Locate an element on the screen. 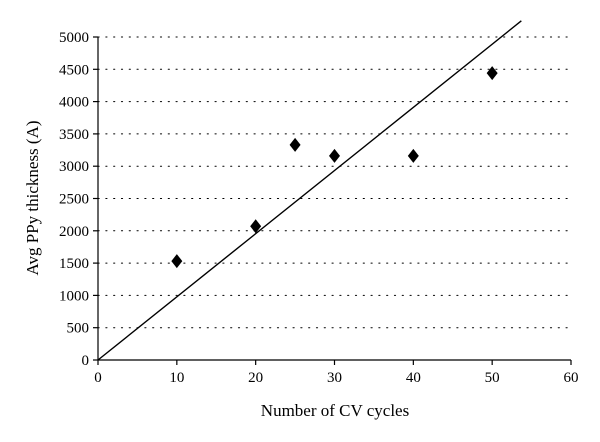 The height and width of the screenshot is (442, 600). y-tick-label: 3000 is located at coordinates (74, 167).